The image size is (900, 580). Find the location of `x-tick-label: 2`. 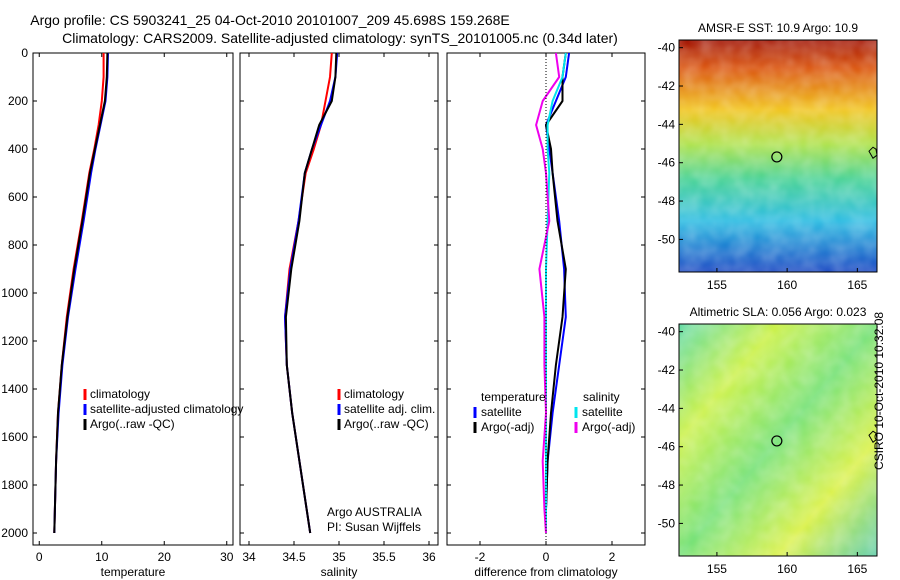

x-tick-label: 2 is located at coordinates (612, 557).